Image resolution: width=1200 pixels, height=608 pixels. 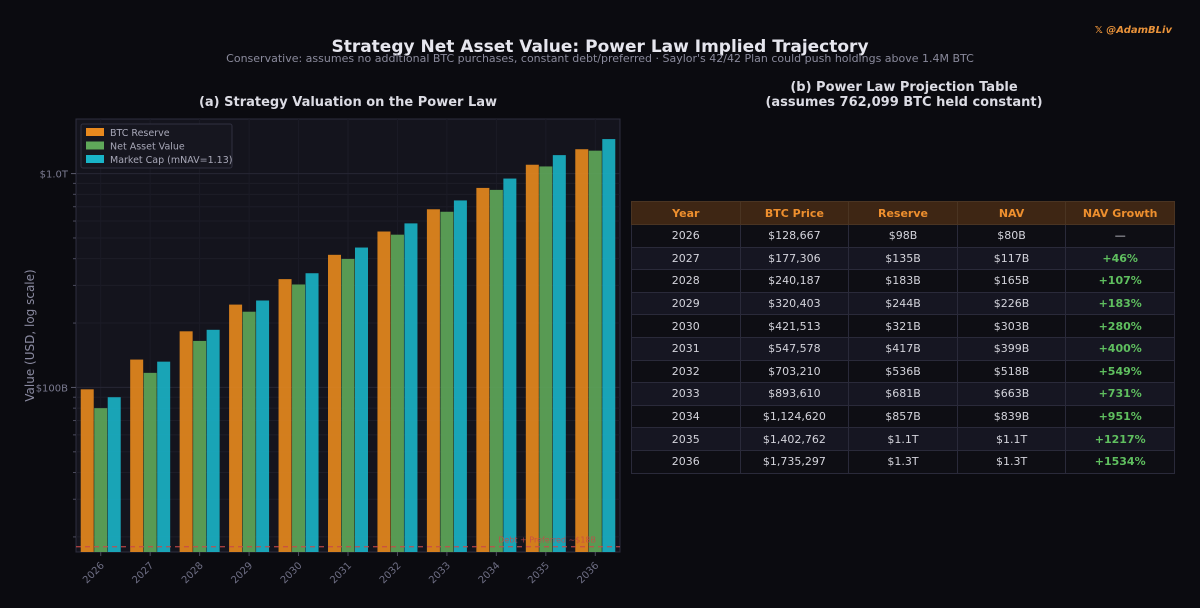 I want to click on table-title-line1: (b) Power Law Projection Table, so click(x=904, y=87).